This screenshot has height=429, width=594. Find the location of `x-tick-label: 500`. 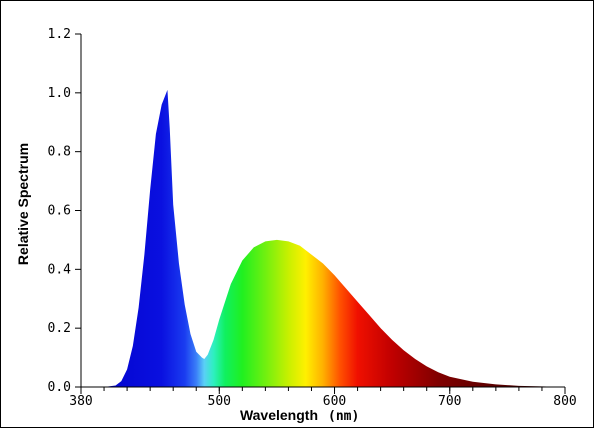

x-tick-label: 500 is located at coordinates (219, 401).